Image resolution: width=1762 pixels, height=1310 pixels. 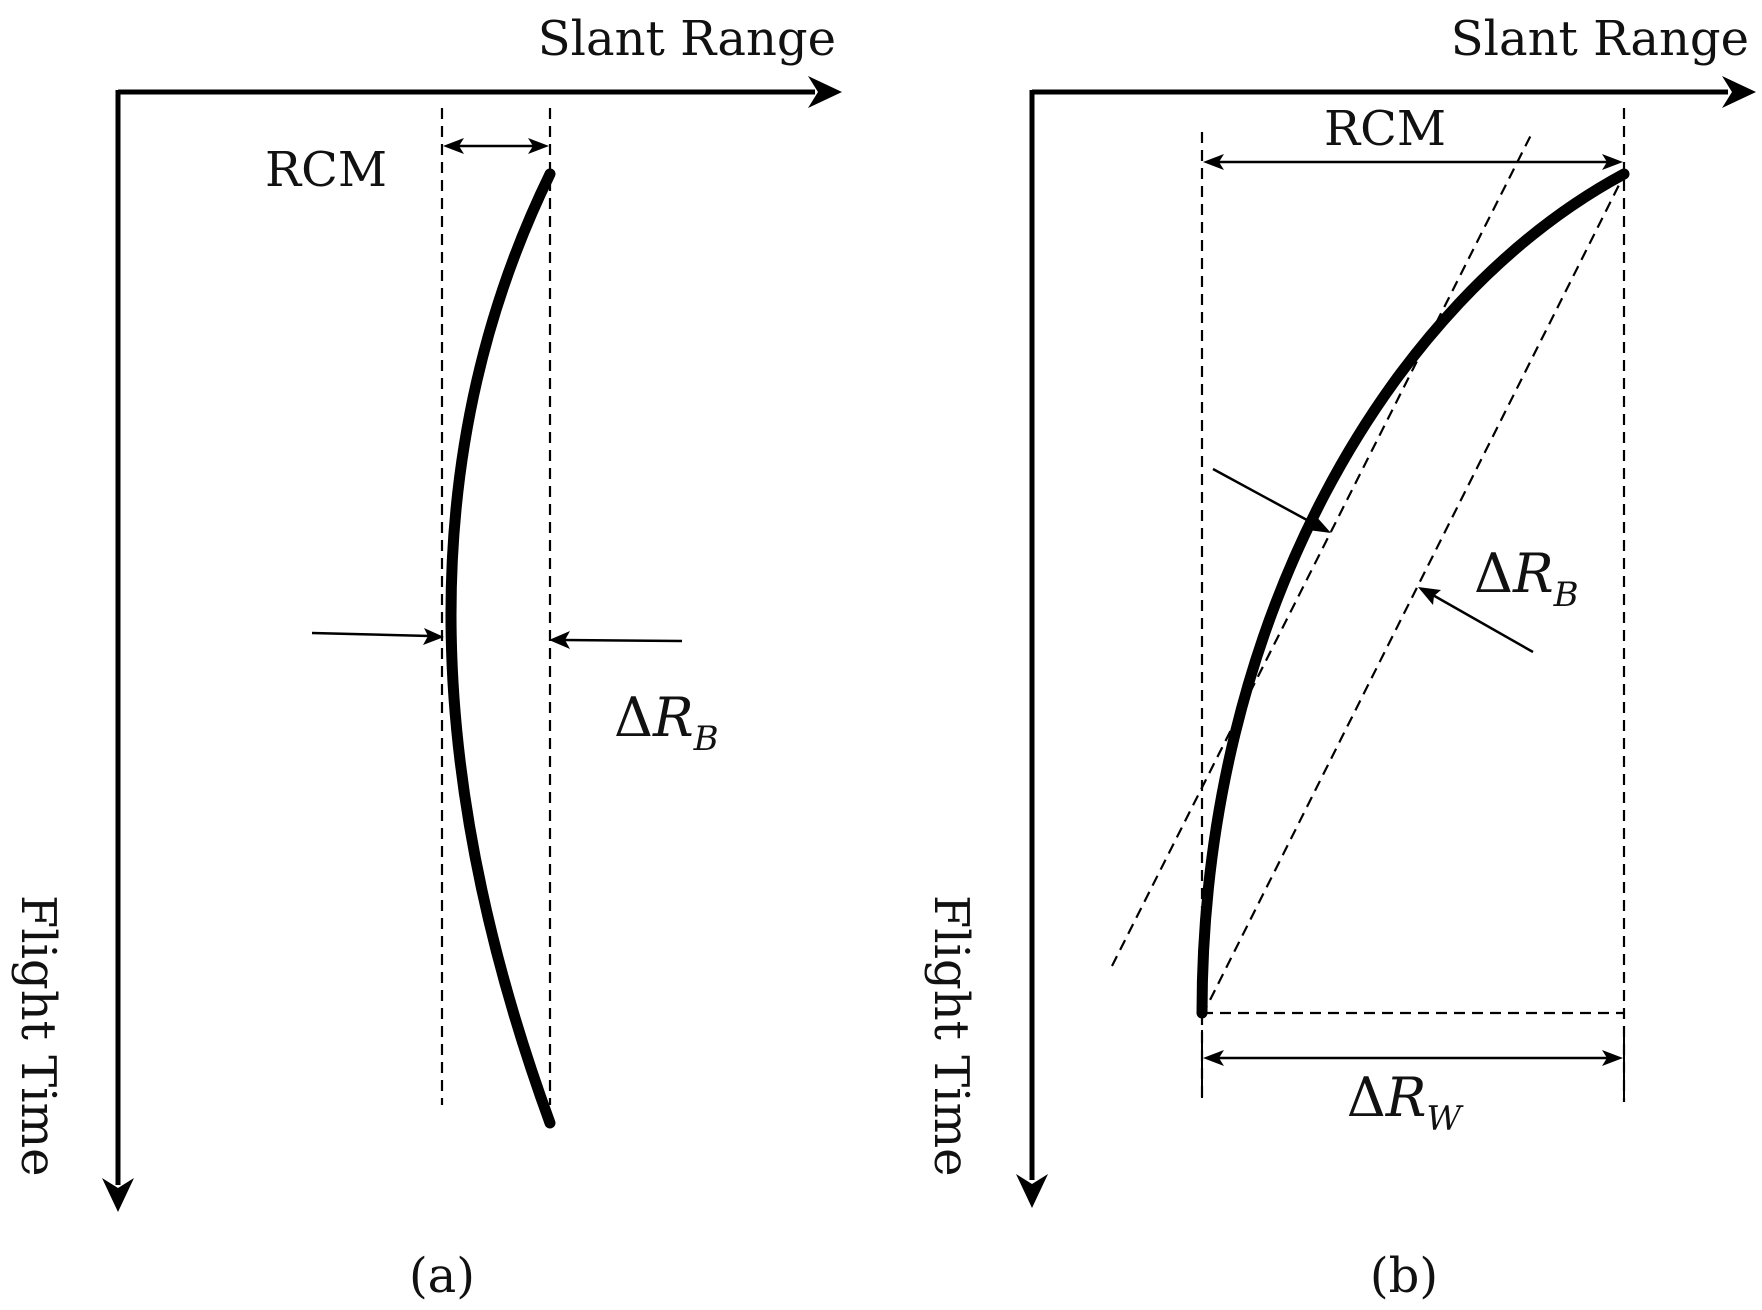 I want to click on delta-rb-pointer-right-a, so click(x=616, y=640).